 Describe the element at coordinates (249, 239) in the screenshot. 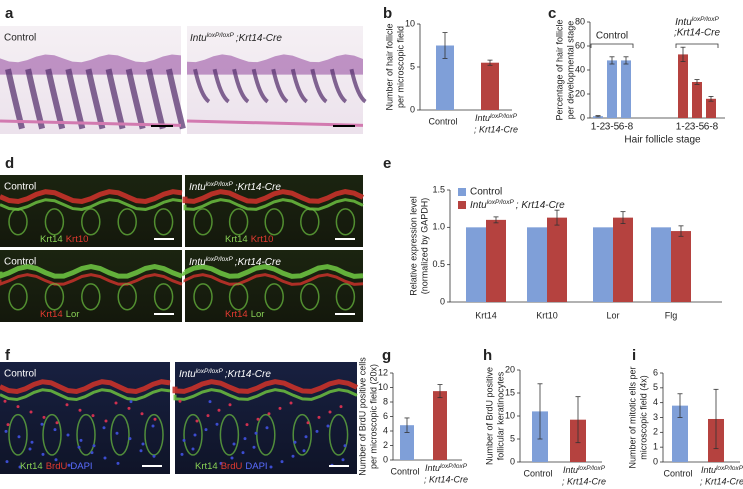

I see `stain-label: Krt14 Krt10` at that location.